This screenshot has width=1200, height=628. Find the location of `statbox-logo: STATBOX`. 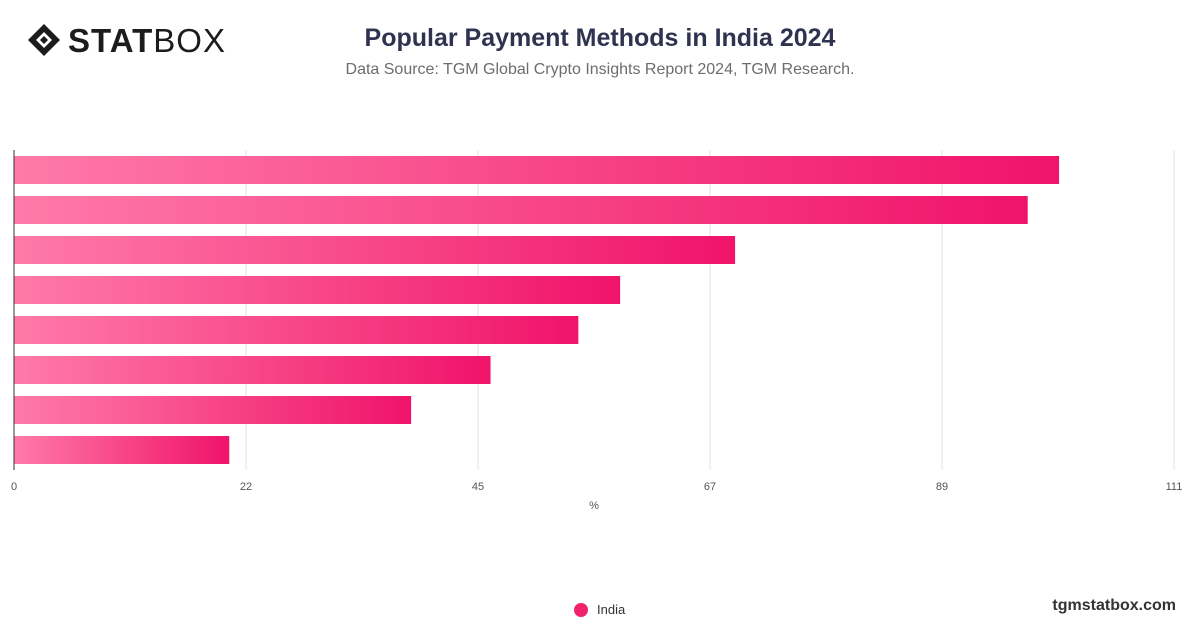

statbox-logo: STATBOX is located at coordinates (126, 40).